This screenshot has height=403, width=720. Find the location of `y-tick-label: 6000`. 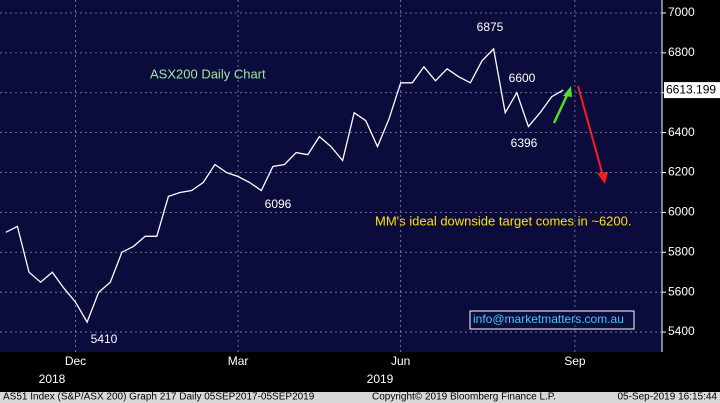

y-tick-label: 6000 is located at coordinates (681, 212).